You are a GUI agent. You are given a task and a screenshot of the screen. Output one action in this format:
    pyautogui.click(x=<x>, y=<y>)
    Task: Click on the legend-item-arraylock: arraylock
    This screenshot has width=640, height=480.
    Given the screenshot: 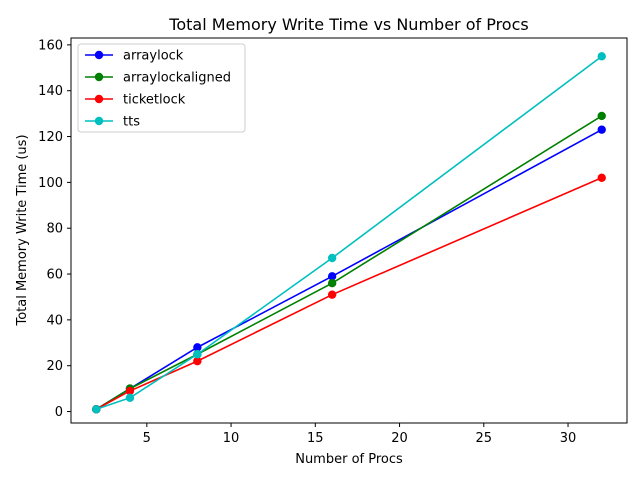 What is the action you would take?
    pyautogui.click(x=134, y=56)
    